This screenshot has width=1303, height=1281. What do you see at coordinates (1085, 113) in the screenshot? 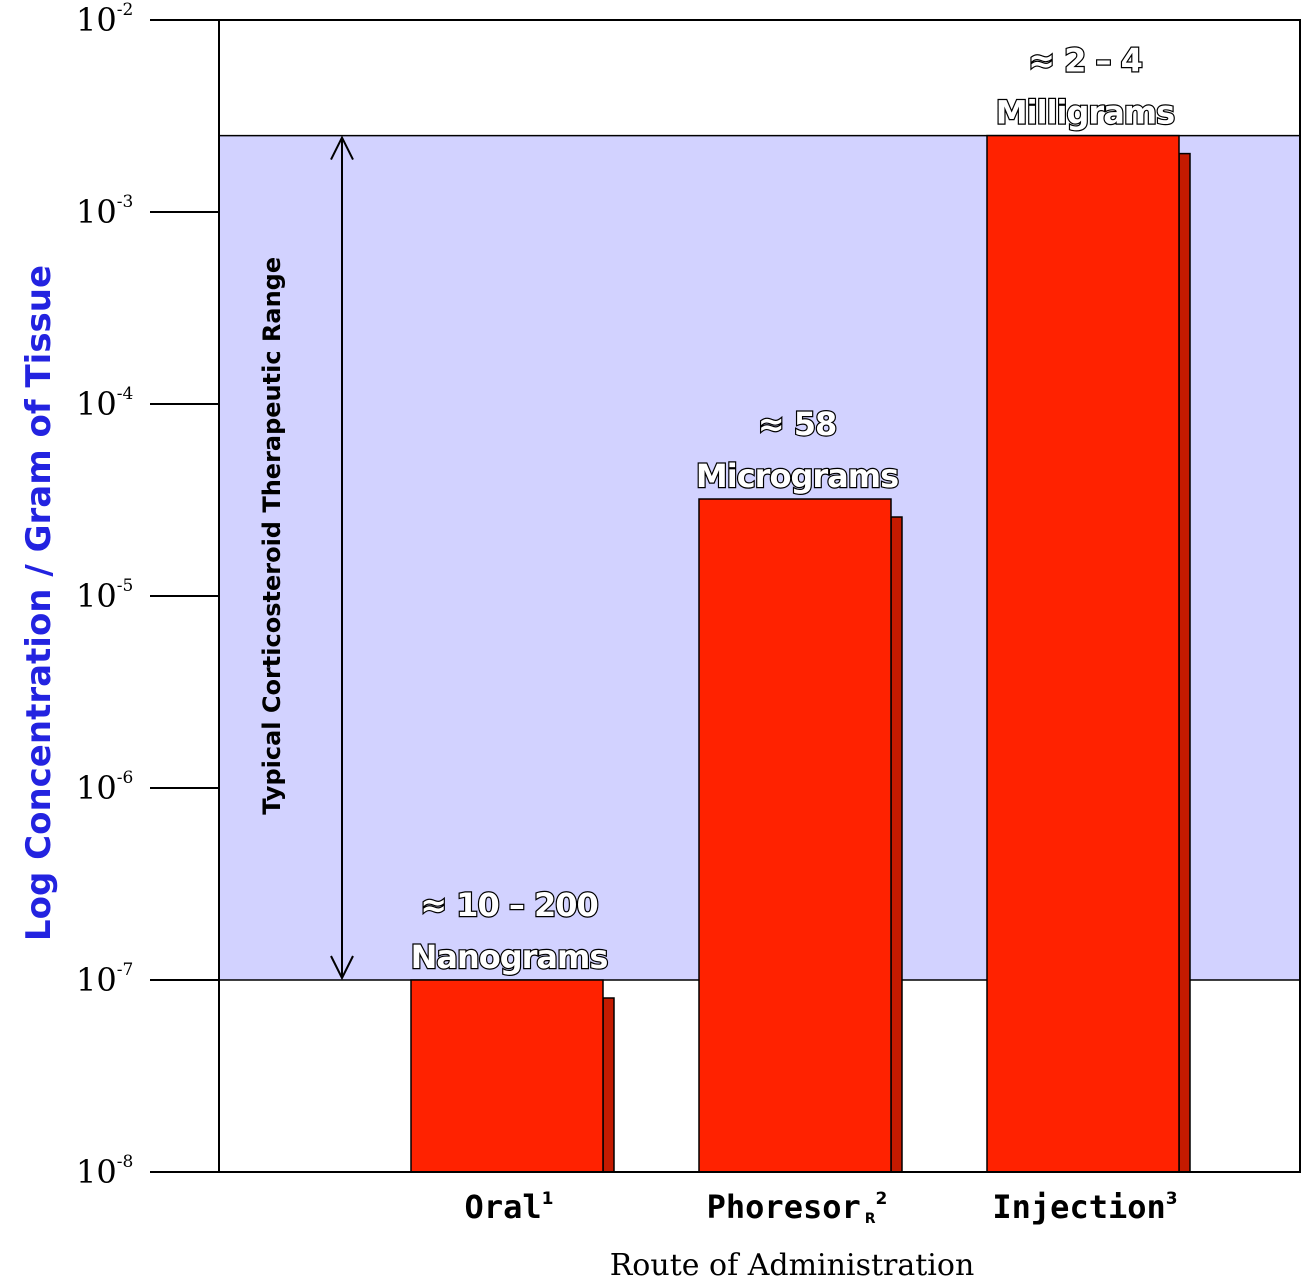
I see `bar-annotation-unit: Milligrams` at bounding box center [1085, 113].